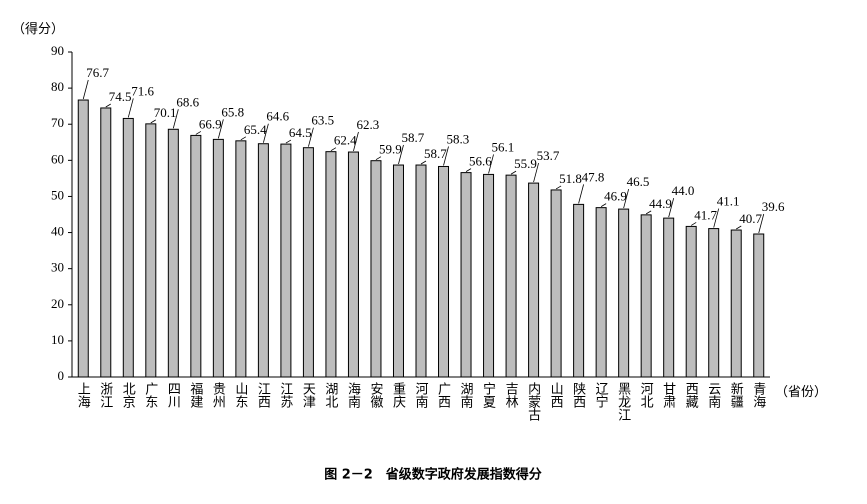  I want to click on x-tick-label: 天津, so click(308, 395).